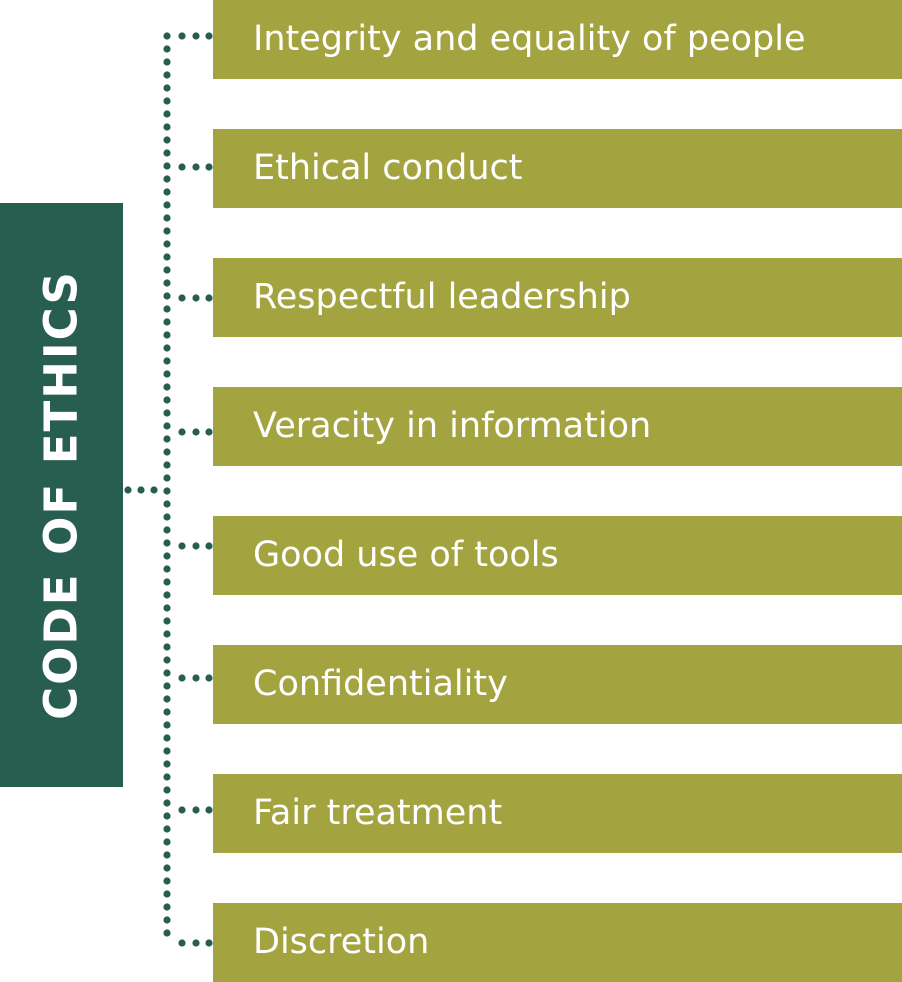 The width and height of the screenshot is (902, 982). I want to click on ethics-item-fair-treatment: Fair treatment, so click(557, 813).